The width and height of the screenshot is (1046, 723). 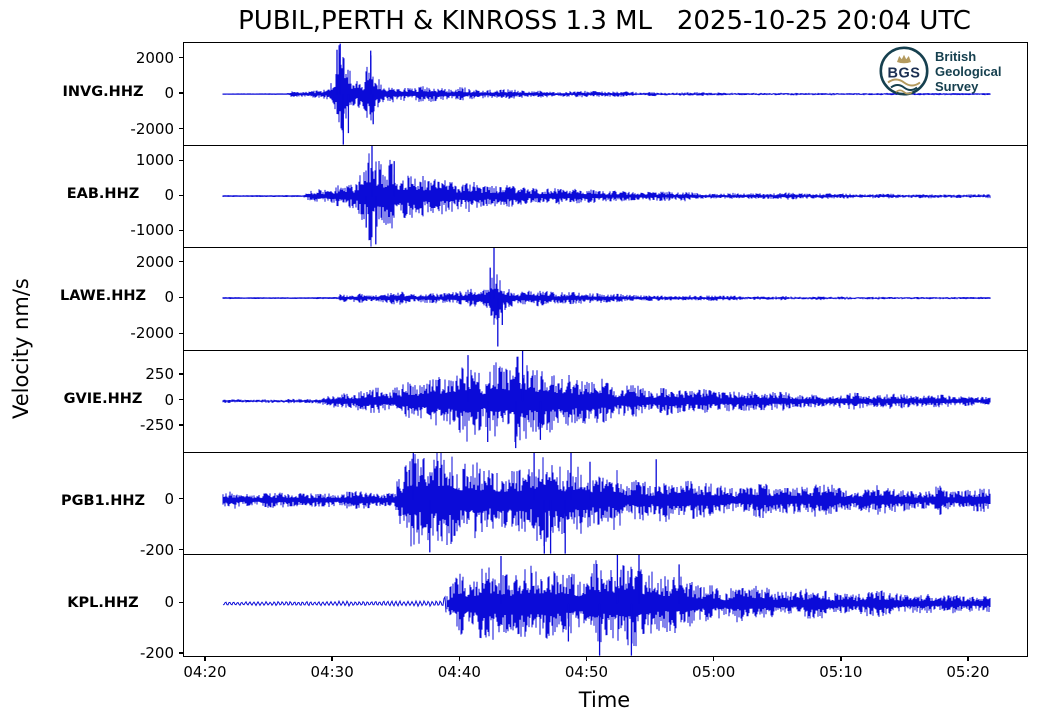 What do you see at coordinates (904, 59) in the screenshot?
I see `crown-icon` at bounding box center [904, 59].